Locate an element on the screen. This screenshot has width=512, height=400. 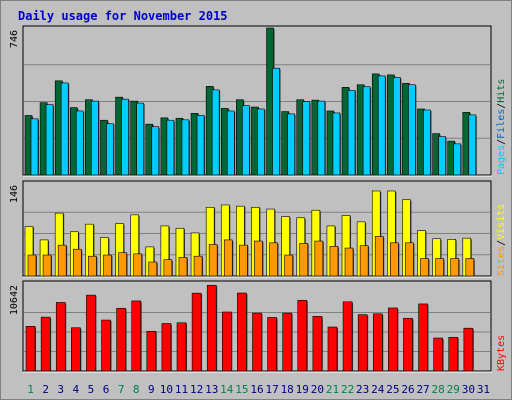
day-label-29: 29 is located at coordinates (453, 389).